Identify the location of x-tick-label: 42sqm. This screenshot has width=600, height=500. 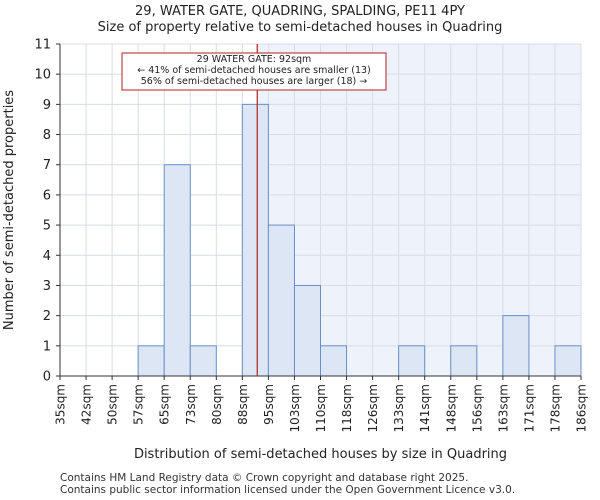
(87, 404).